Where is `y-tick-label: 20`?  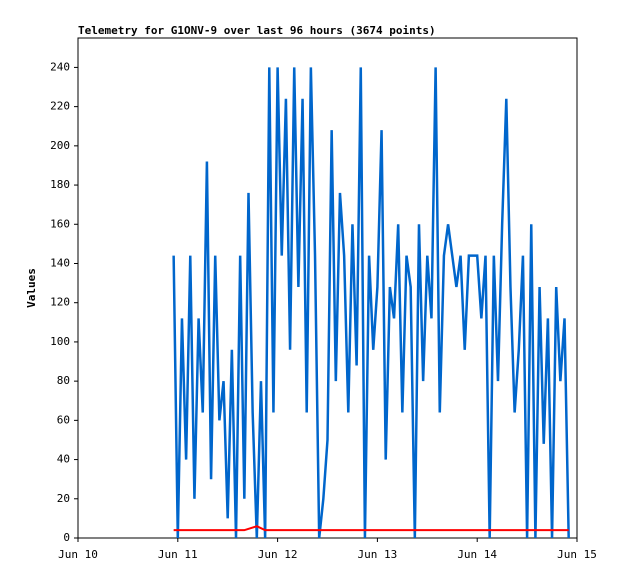 y-tick-label: 20 is located at coordinates (63, 498).